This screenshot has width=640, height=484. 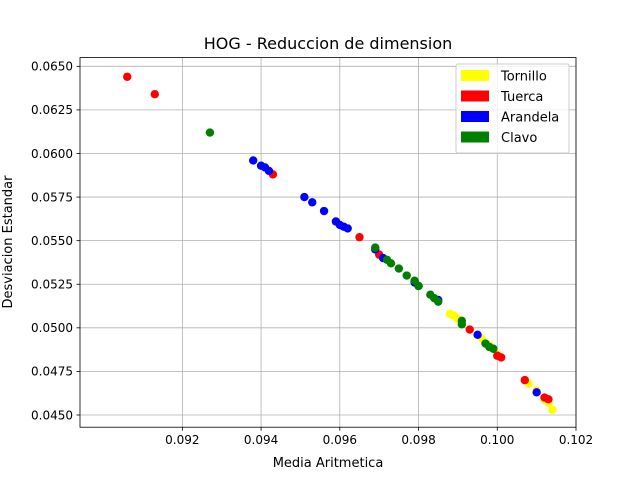 I want to click on legend-label: Tuerca, so click(x=521, y=97).